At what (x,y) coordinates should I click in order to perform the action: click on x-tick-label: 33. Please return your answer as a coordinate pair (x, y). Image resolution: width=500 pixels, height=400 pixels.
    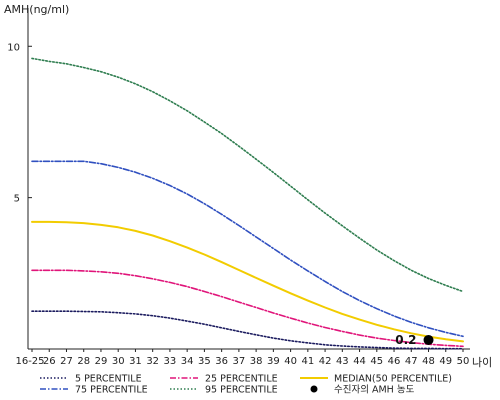
    Looking at the image, I should click on (170, 361).